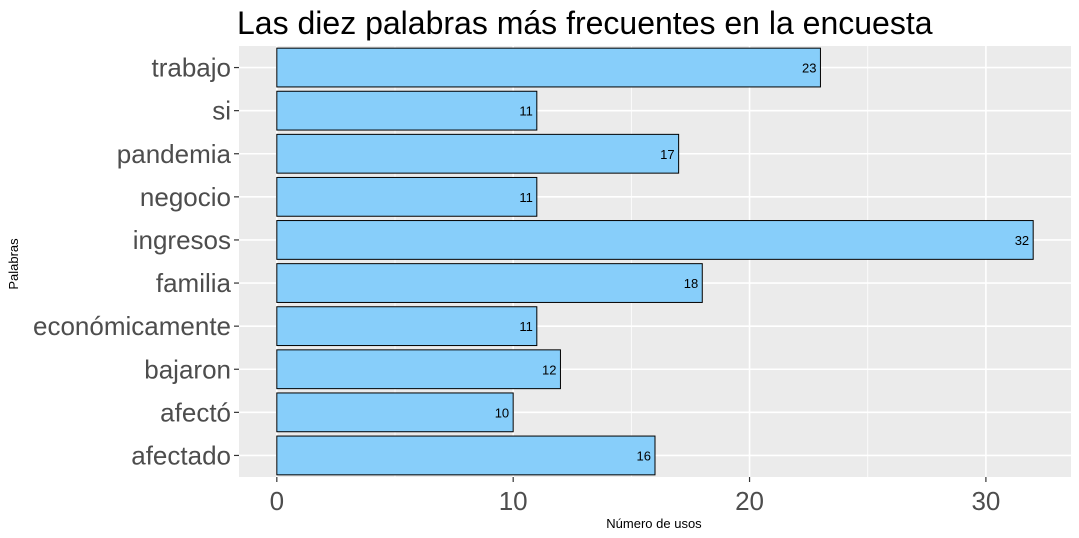 This screenshot has height=538, width=1079. Describe the element at coordinates (635, 496) in the screenshot. I see `x-axis-ticks: 0 10 20 30` at that location.